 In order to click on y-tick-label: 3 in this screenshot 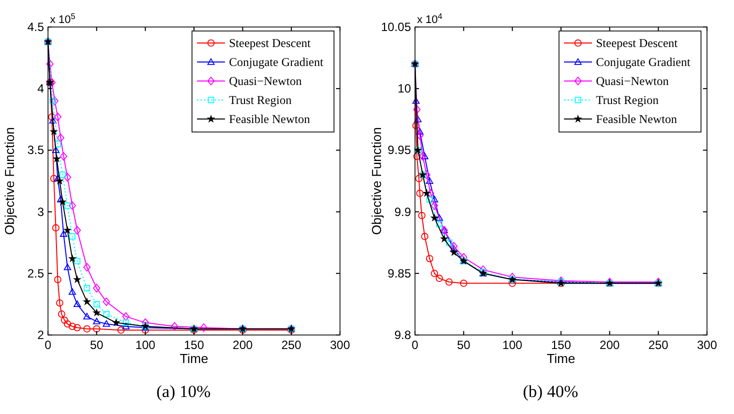, I will do `click(40, 211)`.